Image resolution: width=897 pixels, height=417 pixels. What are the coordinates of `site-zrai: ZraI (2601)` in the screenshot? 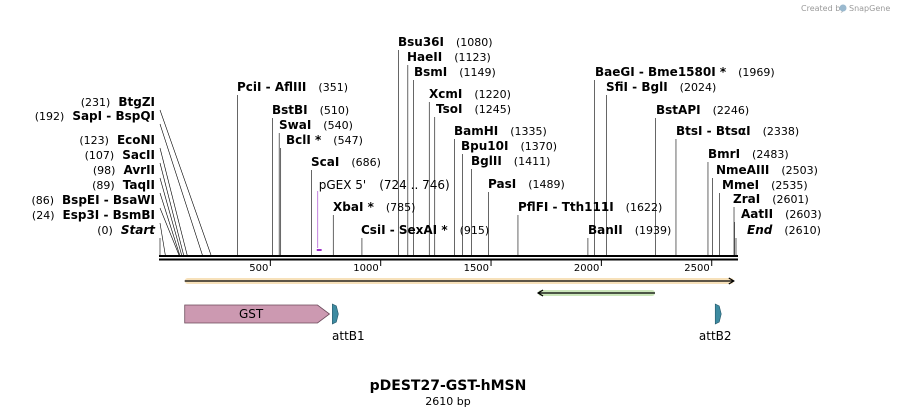 It's located at (771, 199).